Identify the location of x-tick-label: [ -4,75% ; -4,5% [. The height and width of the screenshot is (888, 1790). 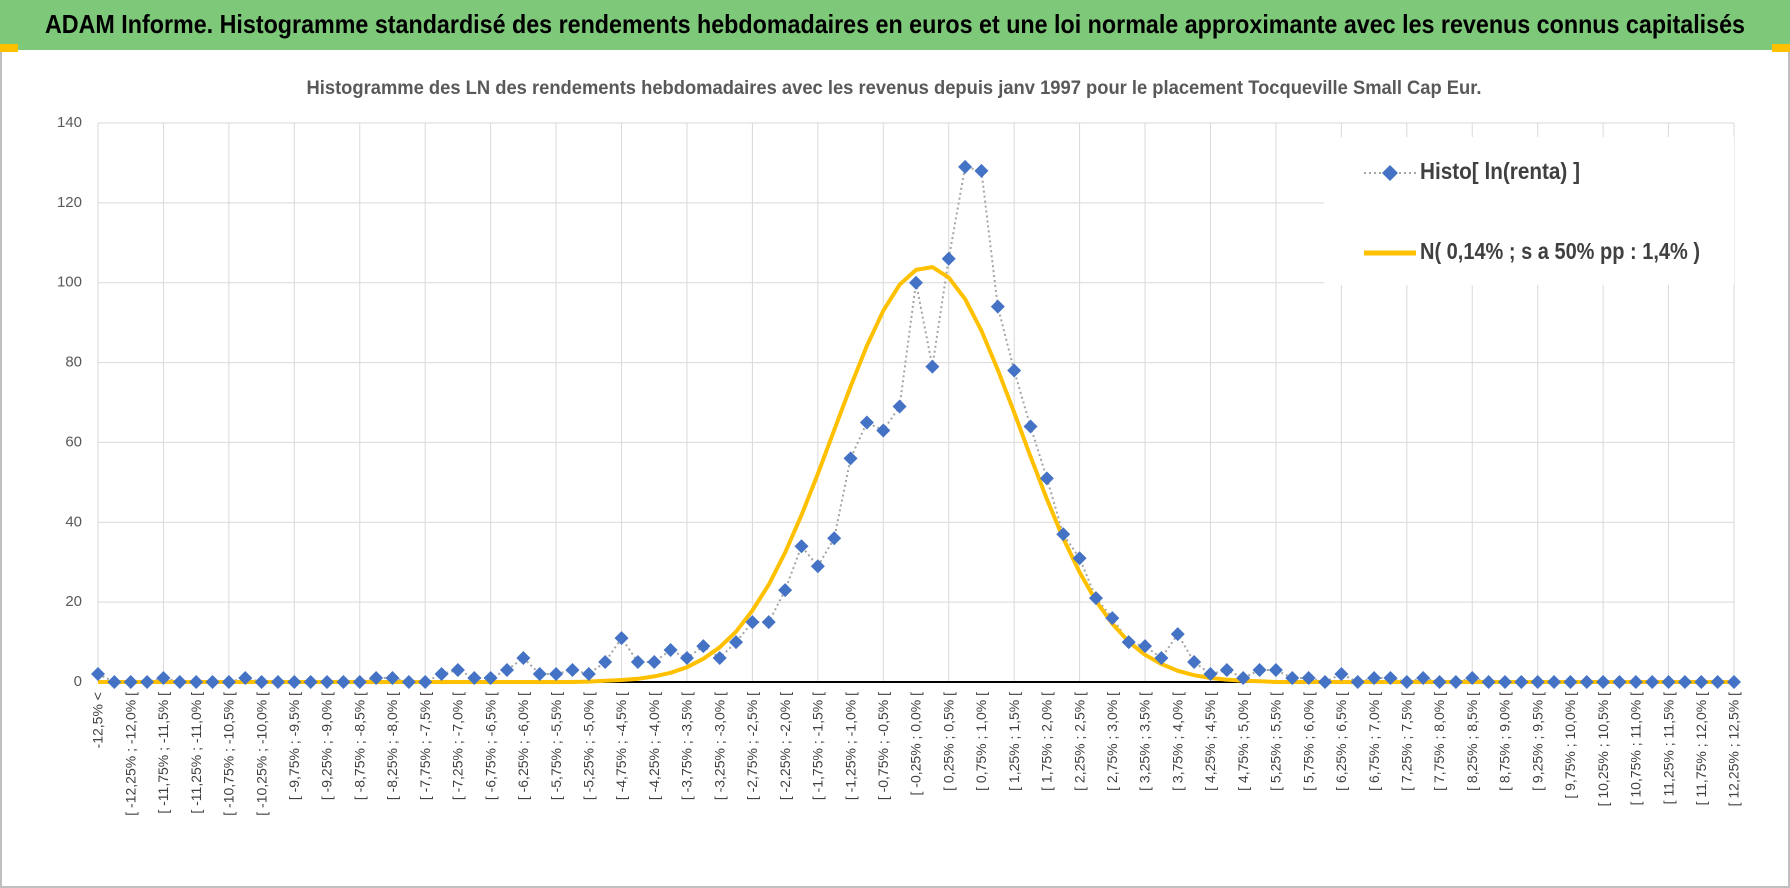
(621, 746).